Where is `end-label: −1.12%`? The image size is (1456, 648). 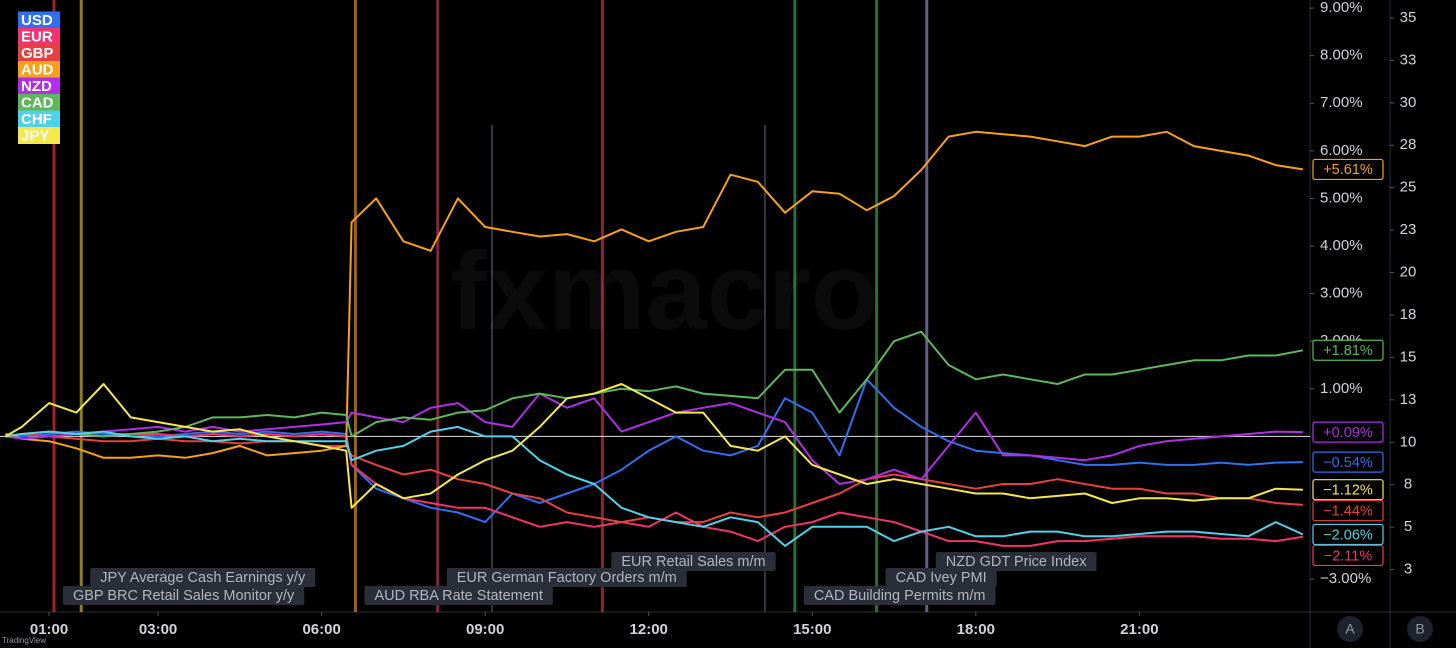
end-label: −1.12% is located at coordinates (1348, 491).